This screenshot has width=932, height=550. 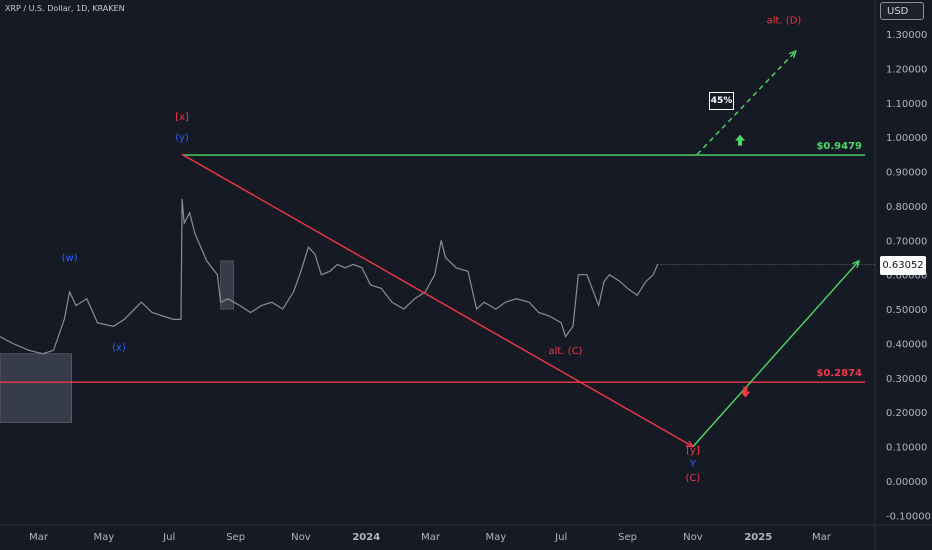 What do you see at coordinates (690, 444) in the screenshot?
I see `trendline-arrowhead` at bounding box center [690, 444].